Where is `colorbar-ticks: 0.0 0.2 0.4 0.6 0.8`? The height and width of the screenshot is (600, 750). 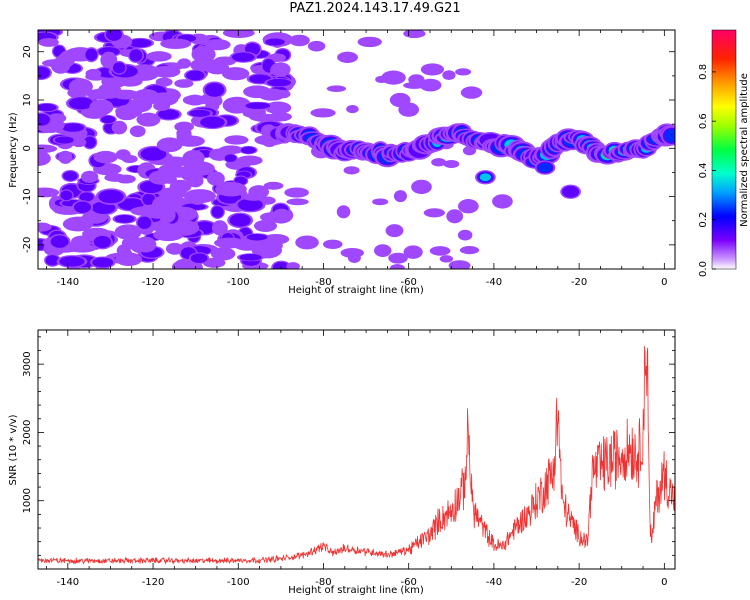
colorbar-ticks: 0.0 0.2 0.4 0.6 0.8 is located at coordinates (707, 170).